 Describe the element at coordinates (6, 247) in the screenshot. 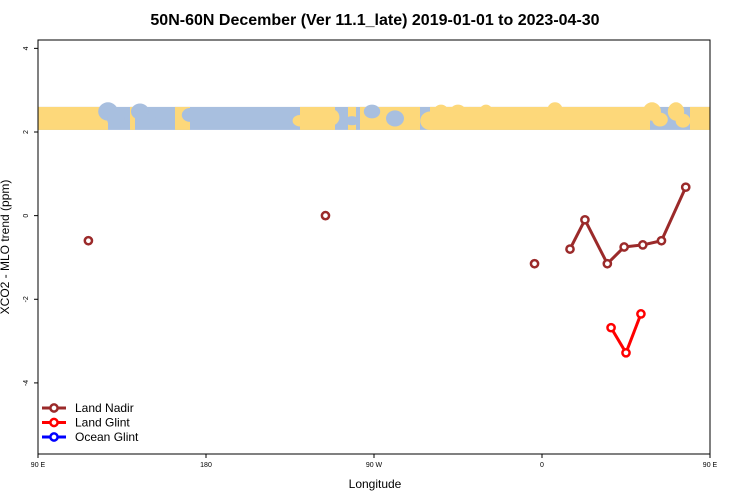

I see `y-axis-label: XCO2 - MLO trend (ppm)` at that location.